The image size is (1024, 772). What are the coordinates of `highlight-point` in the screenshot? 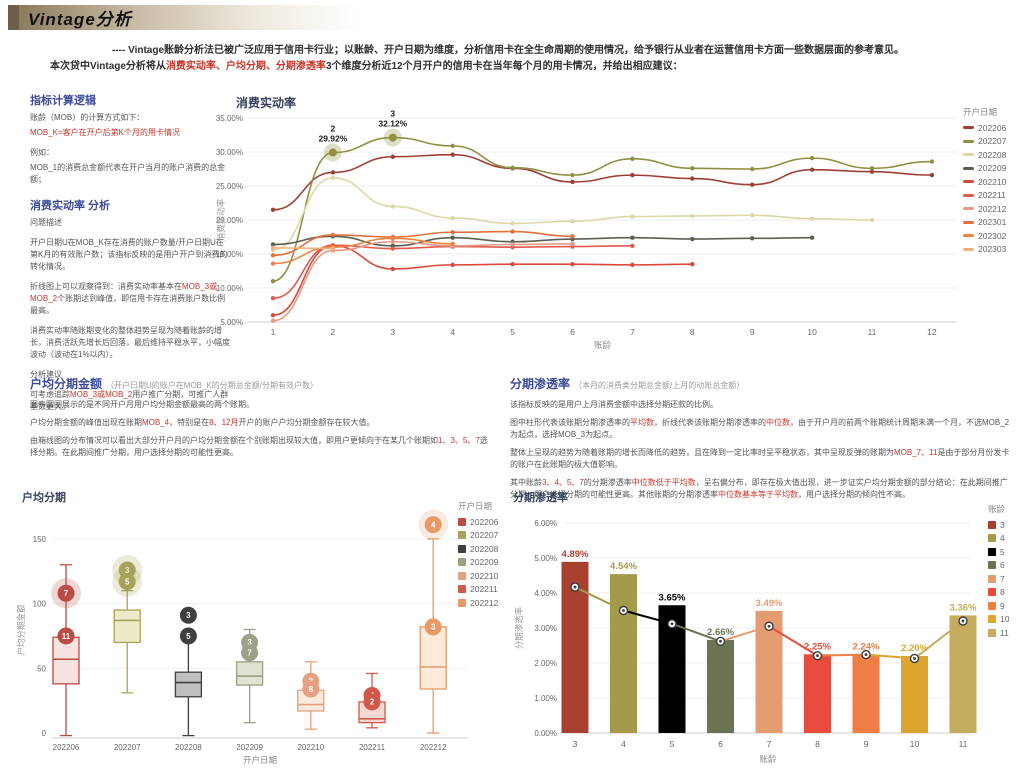 It's located at (392, 137).